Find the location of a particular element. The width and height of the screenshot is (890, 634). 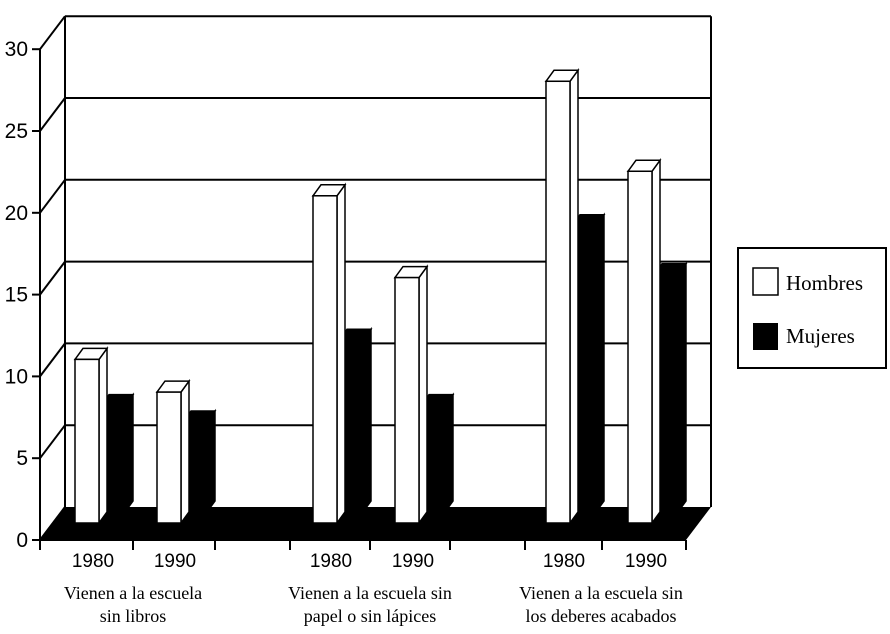

y-tick-label: 0 is located at coordinates (22, 540).